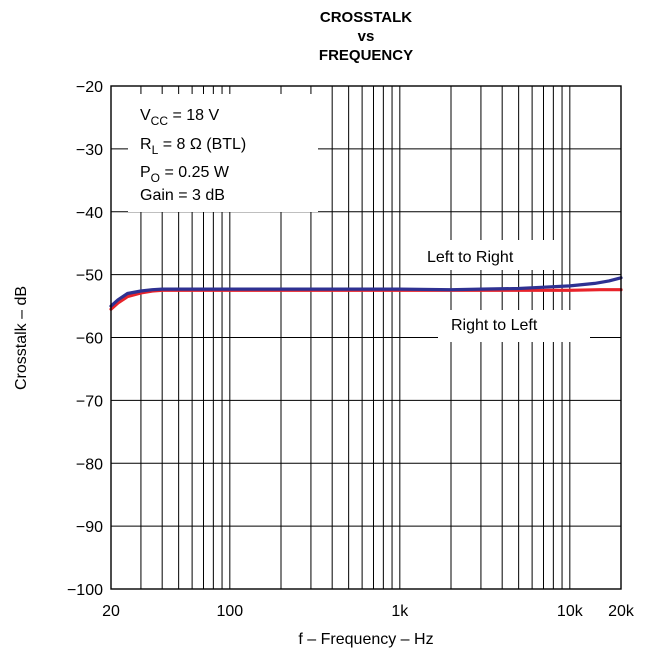  I want to click on chart-title-line-1: CROSSTALK, so click(366, 17).